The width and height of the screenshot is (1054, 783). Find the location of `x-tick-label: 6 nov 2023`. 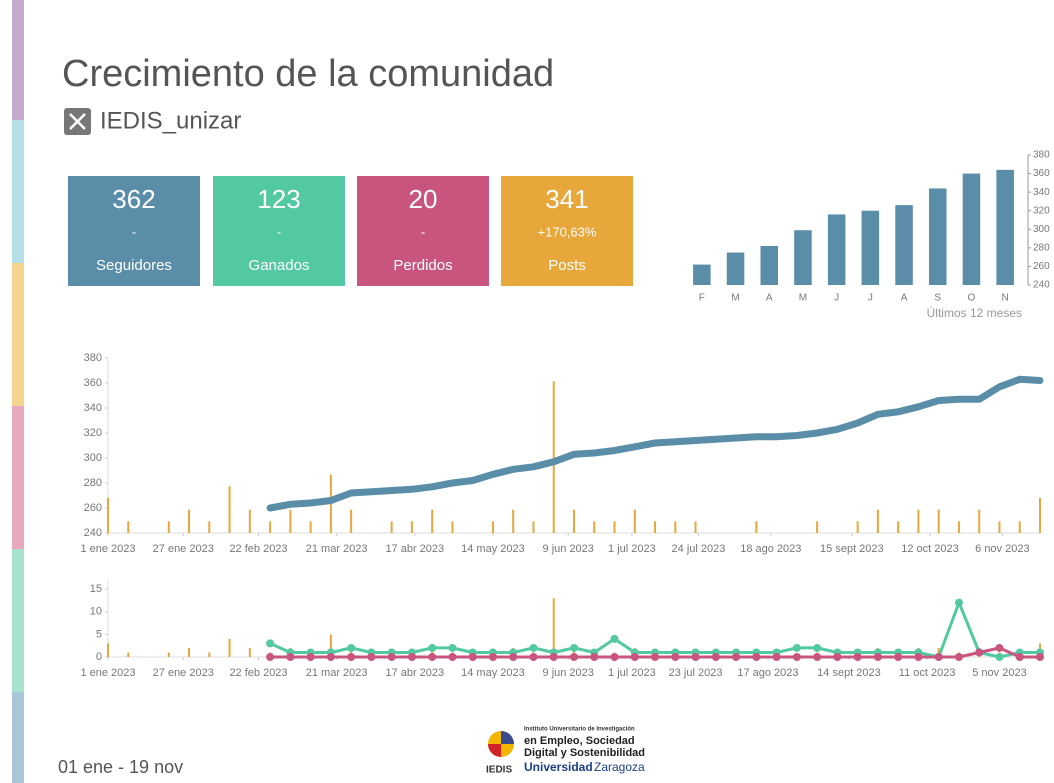

x-tick-label: 6 nov 2023 is located at coordinates (1002, 549).